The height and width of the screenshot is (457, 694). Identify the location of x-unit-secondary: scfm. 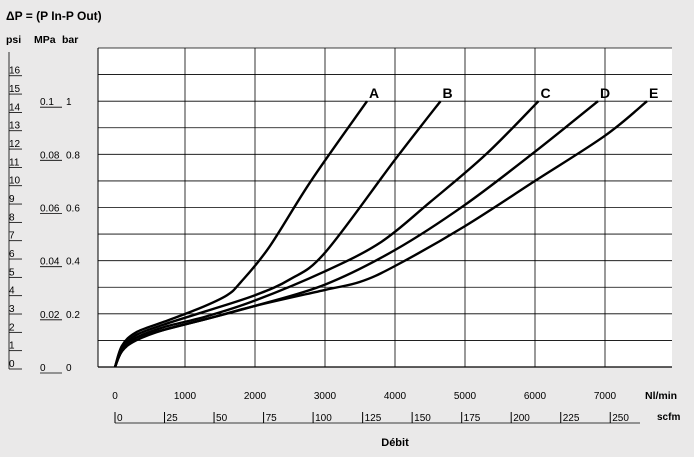
(668, 417).